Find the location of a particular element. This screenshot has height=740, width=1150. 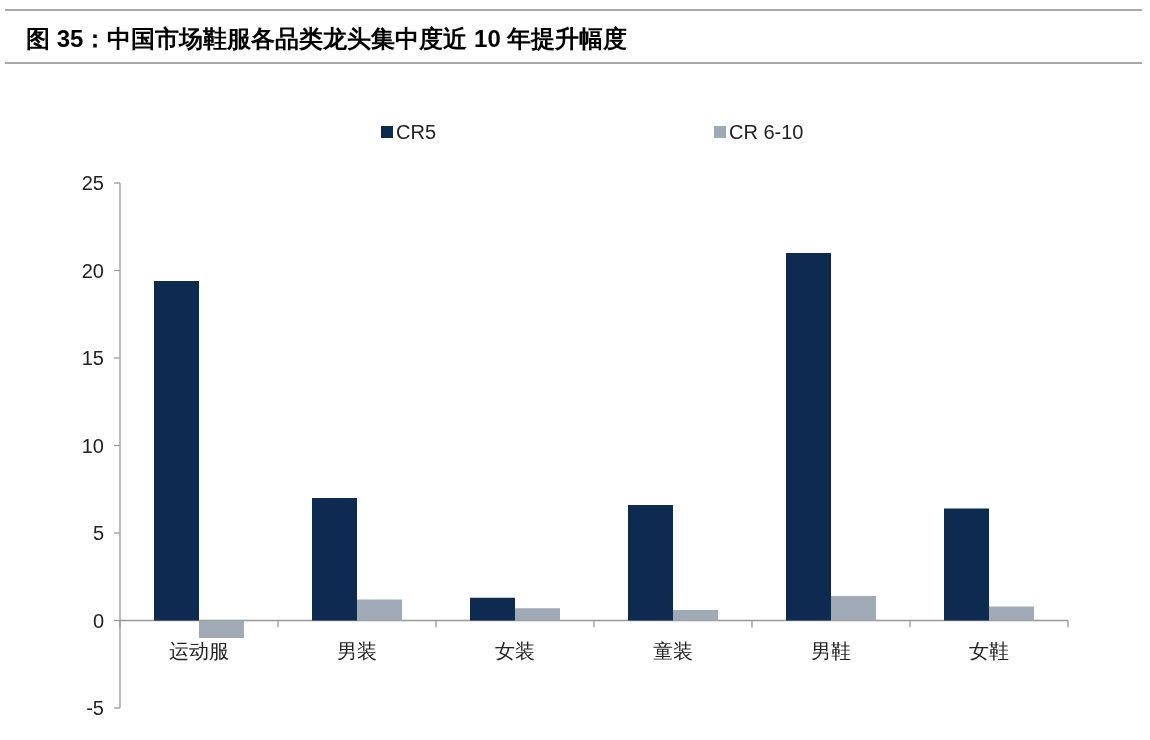

y-tick-label: 20 is located at coordinates (92, 270).